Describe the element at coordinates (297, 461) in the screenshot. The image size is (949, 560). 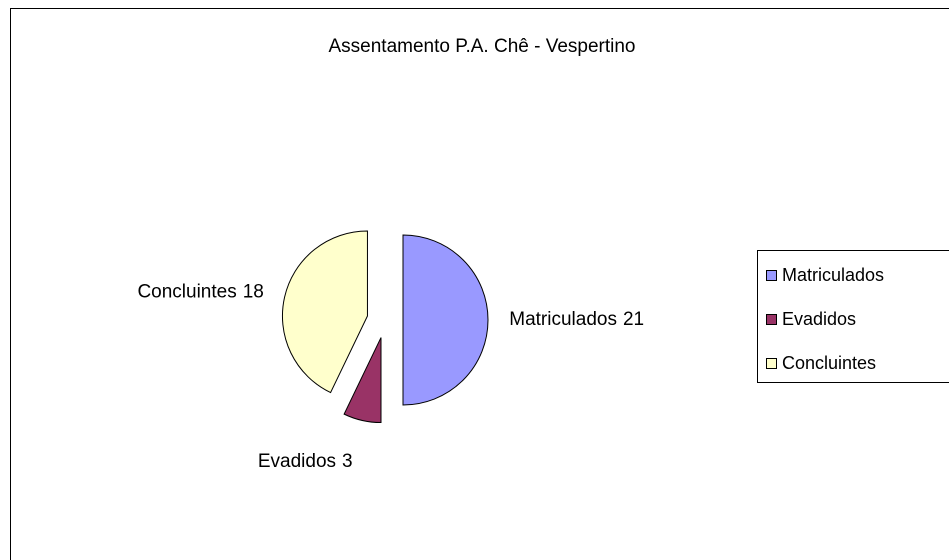
I see `data-label-name: Evadidos` at that location.